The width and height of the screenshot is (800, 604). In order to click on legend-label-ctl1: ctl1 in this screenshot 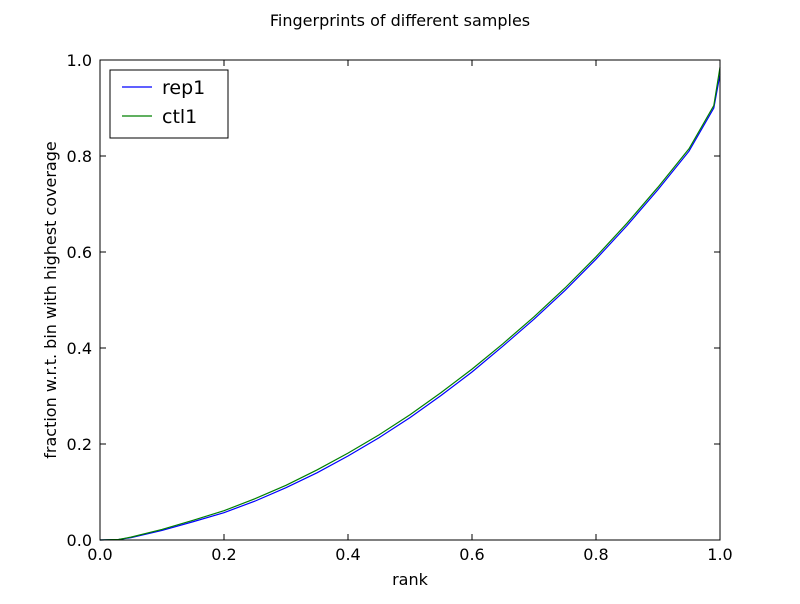, I will do `click(179, 117)`.